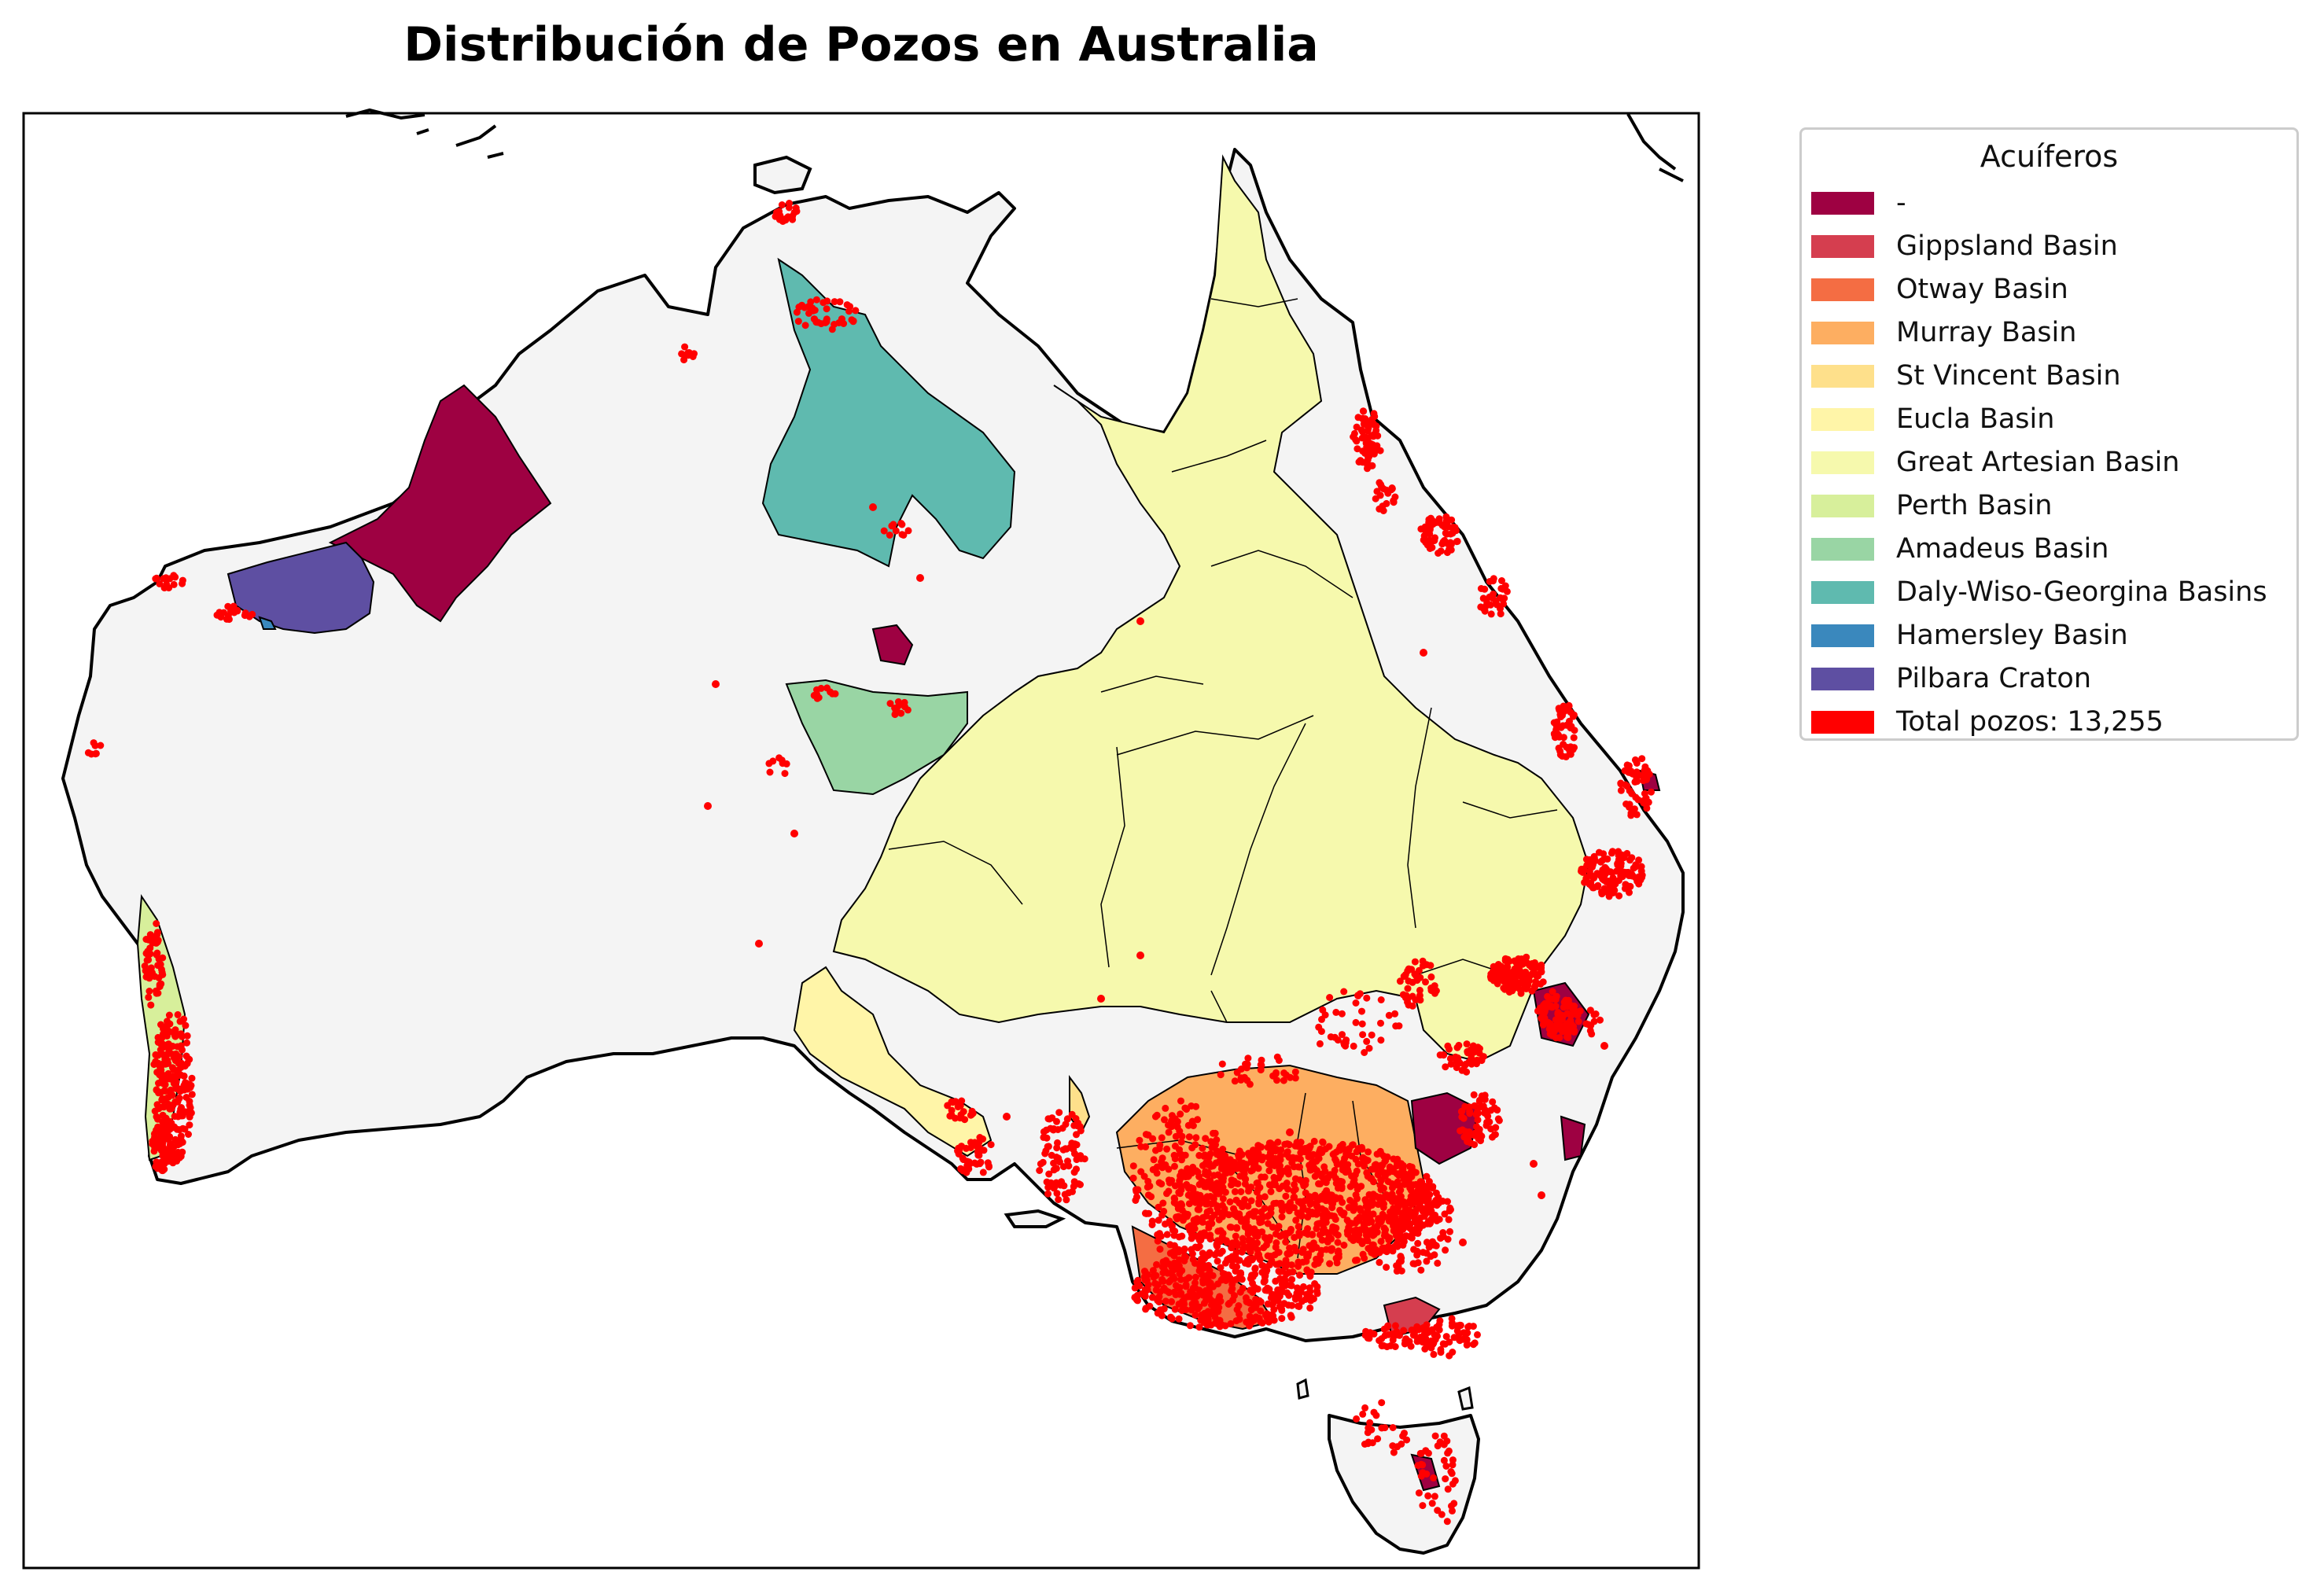  Describe the element at coordinates (1990, 462) in the screenshot. I see `legend-item: Great Artesian Basin` at that location.